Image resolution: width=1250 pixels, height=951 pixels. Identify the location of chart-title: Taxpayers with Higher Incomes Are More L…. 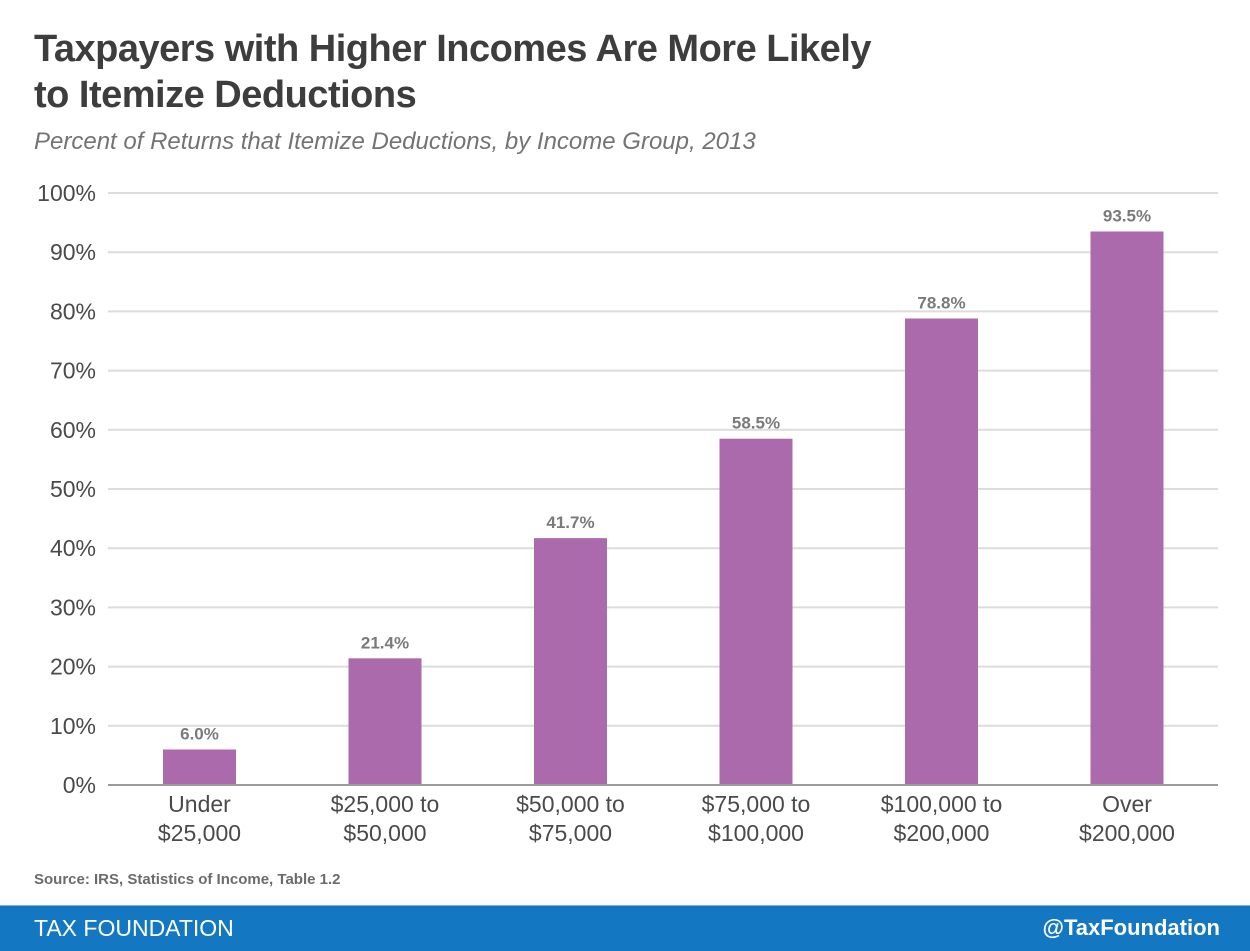
(453, 72).